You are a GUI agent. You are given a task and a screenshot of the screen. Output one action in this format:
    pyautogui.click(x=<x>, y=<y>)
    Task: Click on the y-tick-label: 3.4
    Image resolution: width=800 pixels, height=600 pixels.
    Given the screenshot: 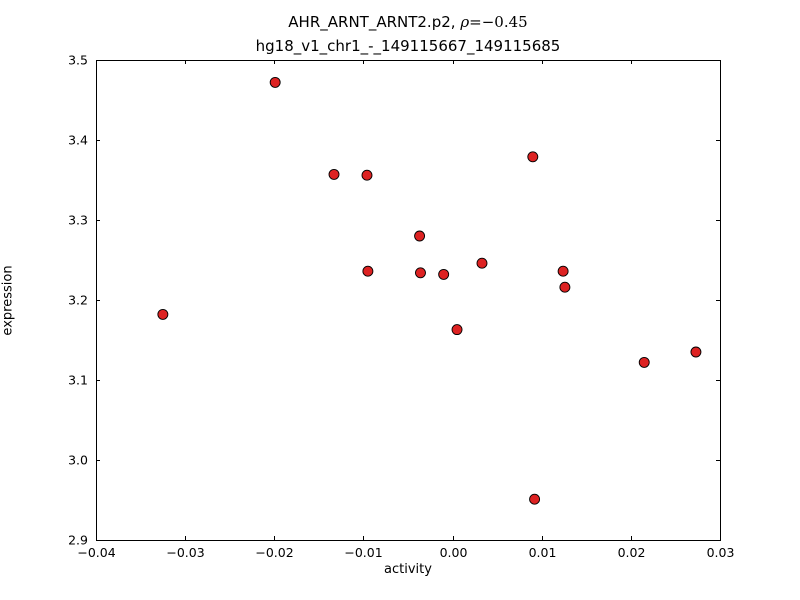 What is the action you would take?
    pyautogui.click(x=78, y=140)
    